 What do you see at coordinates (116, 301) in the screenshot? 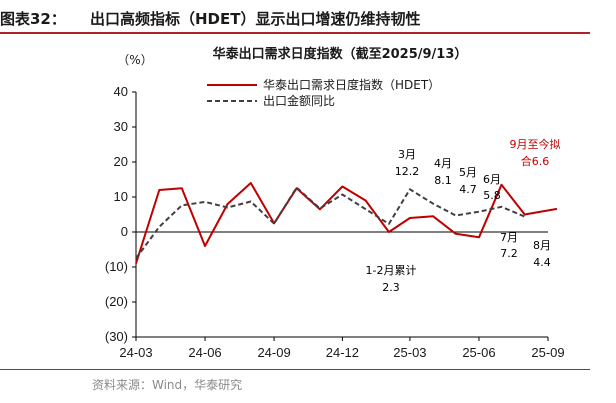
I see `y-tick-label: (20)` at bounding box center [116, 301].